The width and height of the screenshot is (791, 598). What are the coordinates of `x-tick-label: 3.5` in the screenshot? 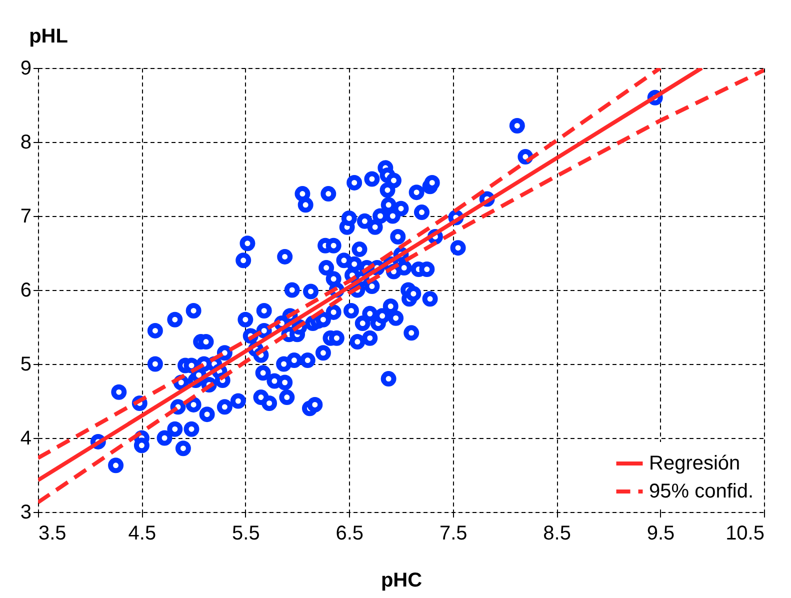 It's located at (52, 533).